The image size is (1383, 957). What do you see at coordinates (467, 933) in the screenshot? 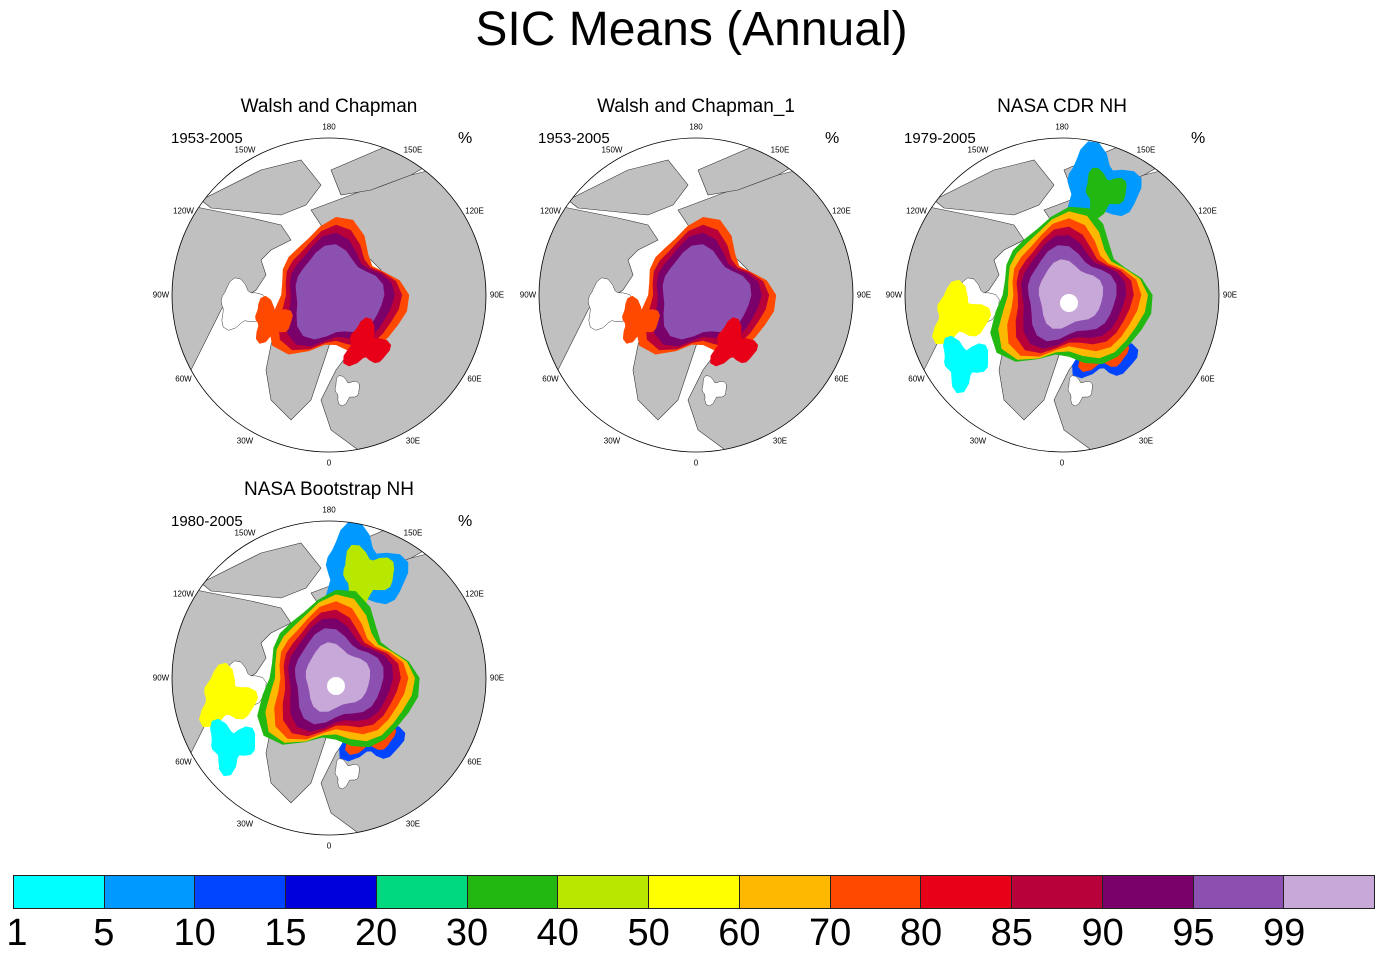
I see `colorbar-label: 30` at bounding box center [467, 933].